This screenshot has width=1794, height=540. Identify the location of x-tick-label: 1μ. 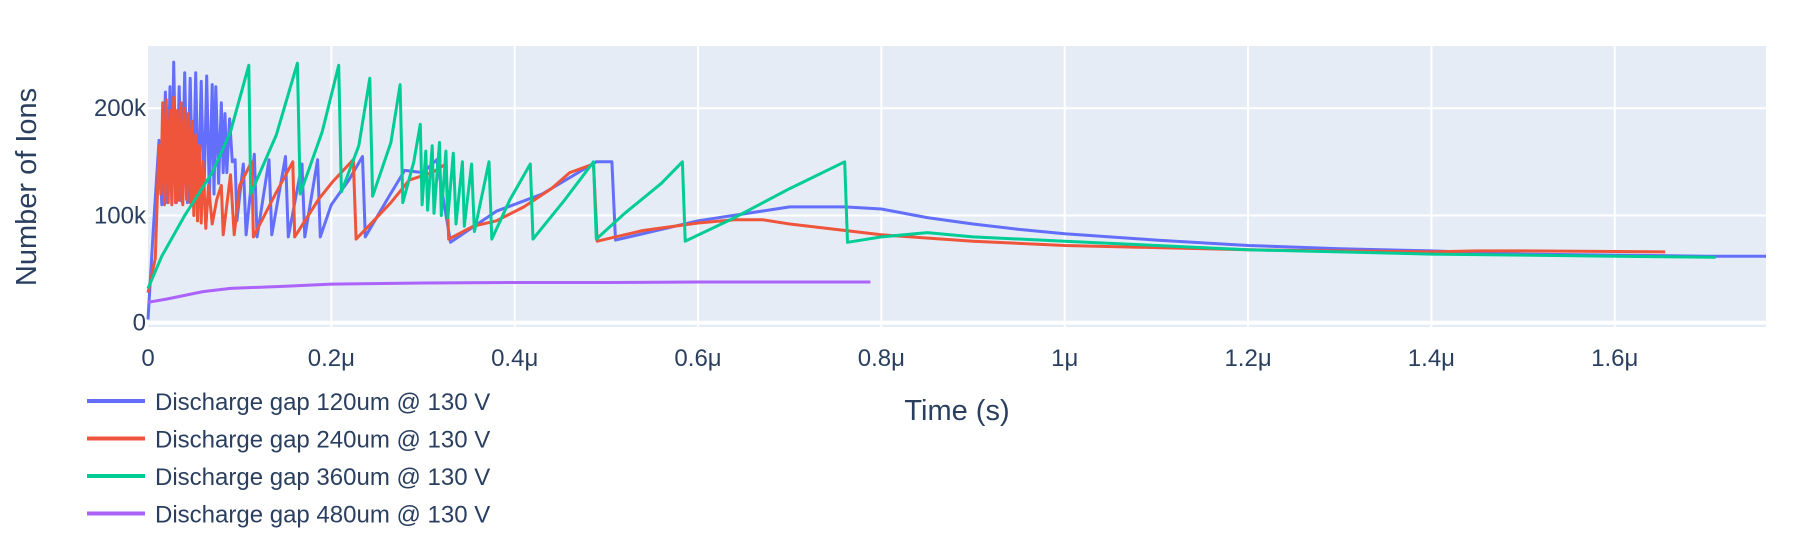
(1064, 358).